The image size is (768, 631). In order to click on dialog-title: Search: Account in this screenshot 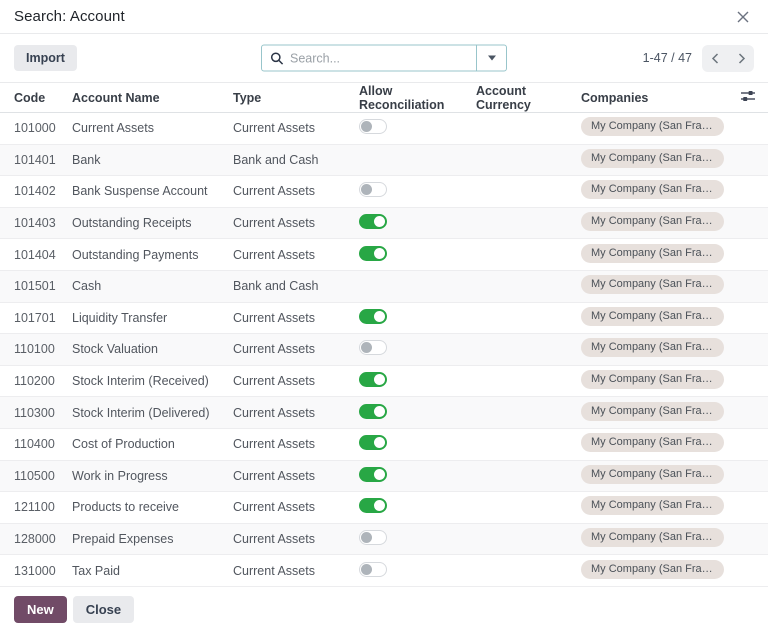, I will do `click(69, 16)`.